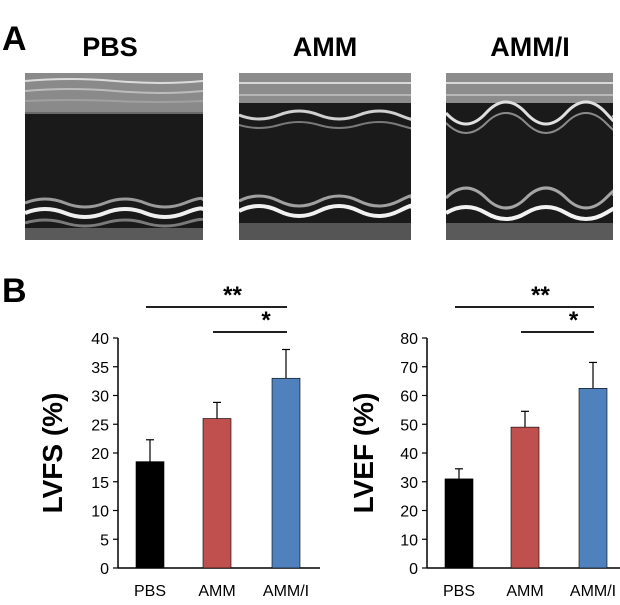 The image size is (620, 605). What do you see at coordinates (104, 569) in the screenshot?
I see `chart1-y-tick-label: 0` at bounding box center [104, 569].